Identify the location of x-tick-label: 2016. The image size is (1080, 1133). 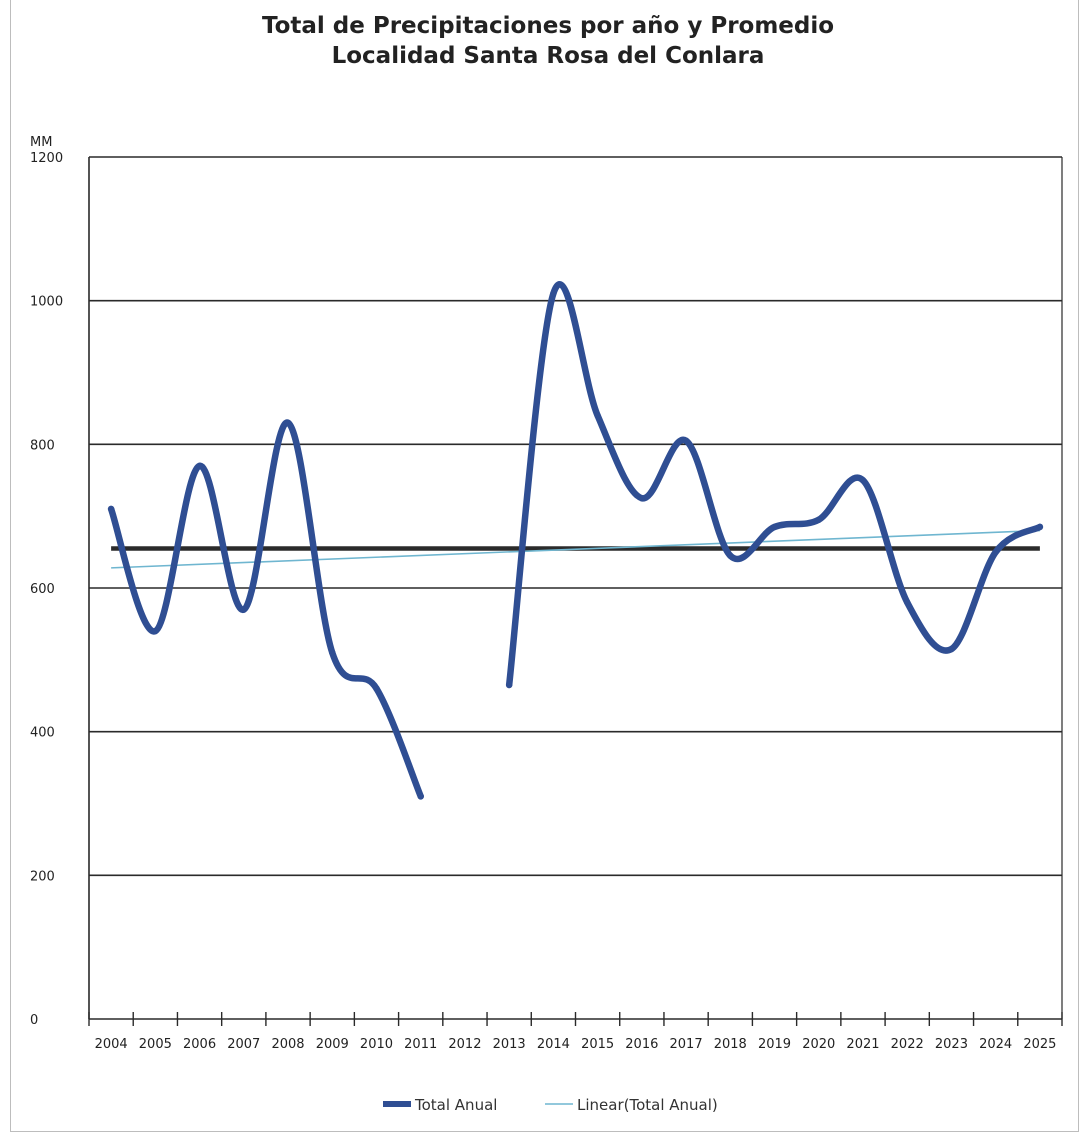
(641, 1044).